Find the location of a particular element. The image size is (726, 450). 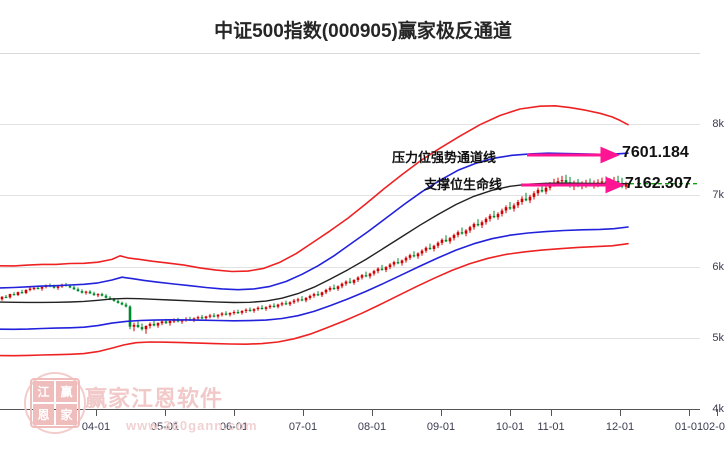

x-axis-label-05-01: 05-01 is located at coordinates (165, 427).